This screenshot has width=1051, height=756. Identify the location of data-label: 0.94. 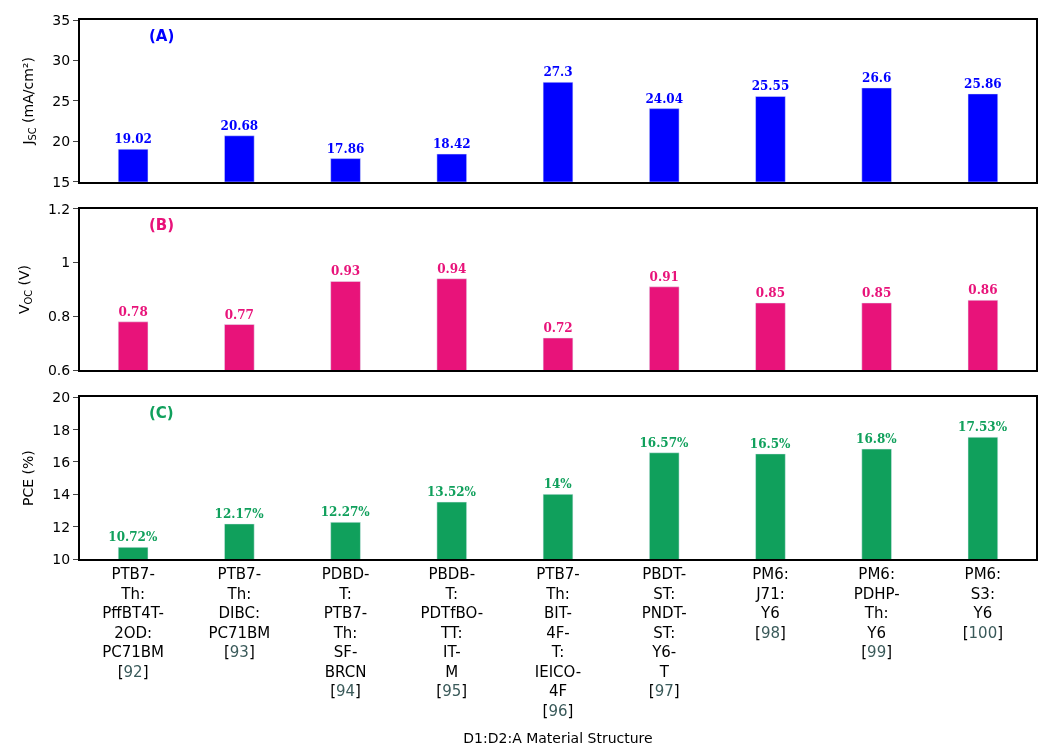
(452, 268).